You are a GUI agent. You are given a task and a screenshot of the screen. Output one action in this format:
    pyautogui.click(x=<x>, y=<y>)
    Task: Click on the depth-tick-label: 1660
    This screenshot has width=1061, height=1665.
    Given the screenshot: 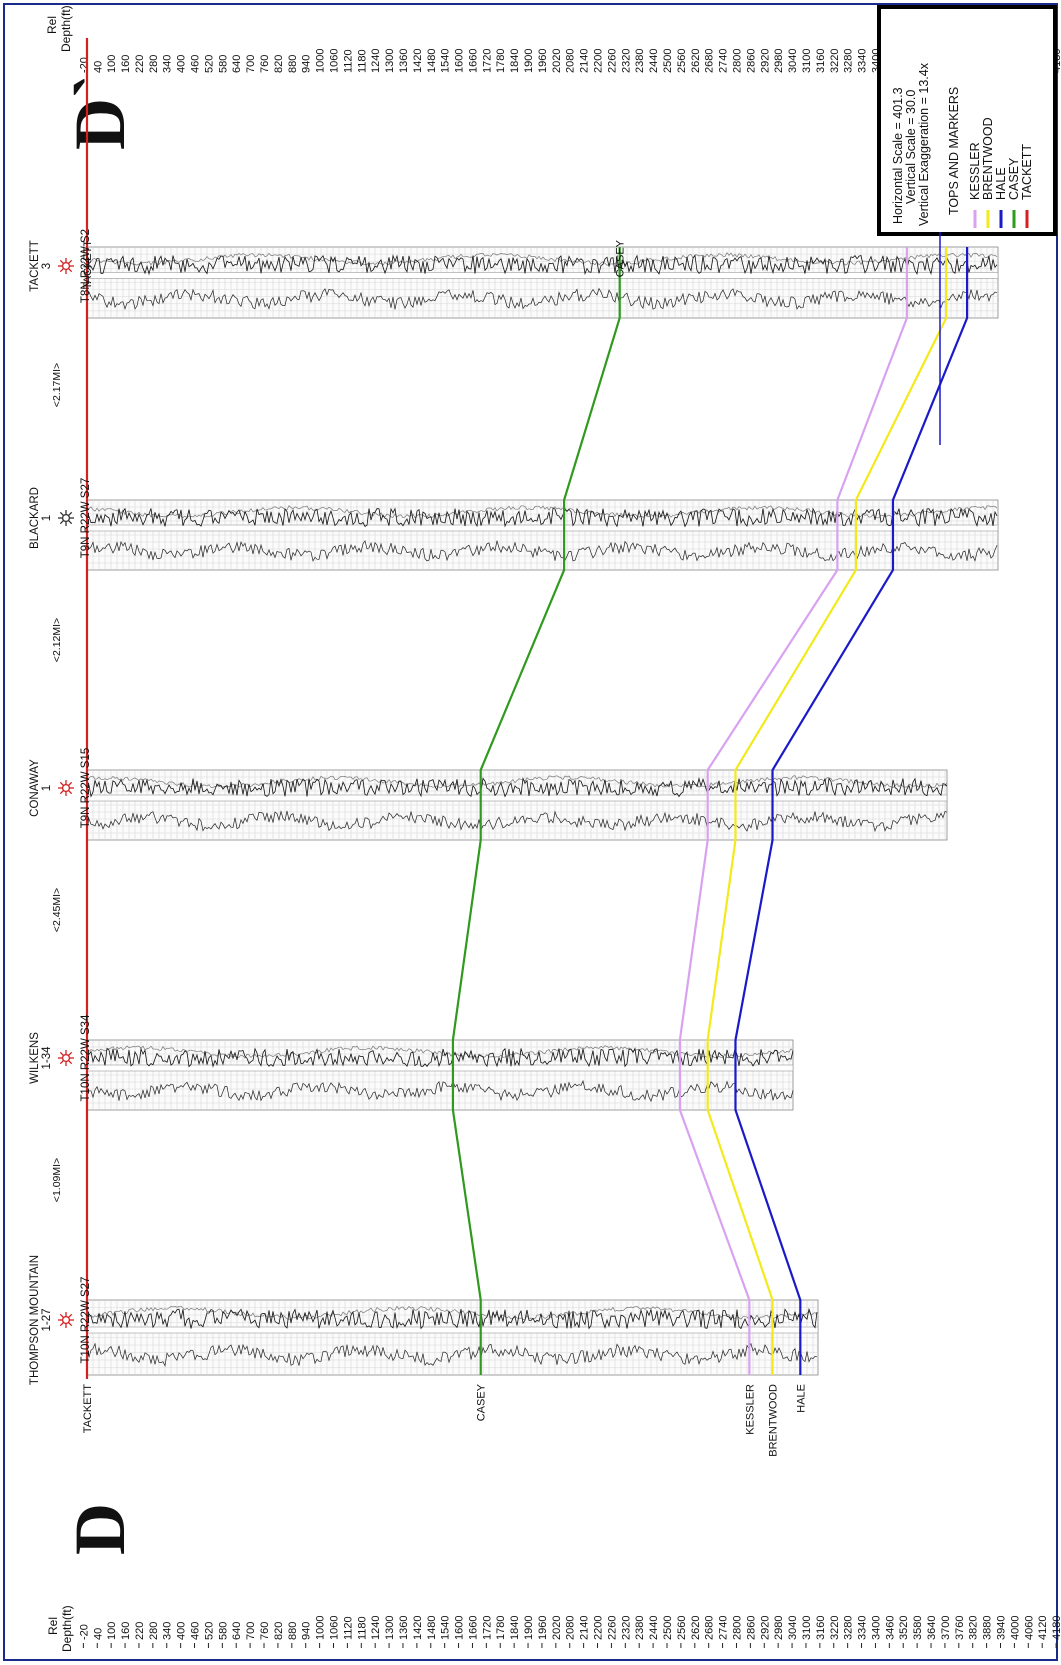 What is the action you would take?
    pyautogui.click(x=473, y=61)
    